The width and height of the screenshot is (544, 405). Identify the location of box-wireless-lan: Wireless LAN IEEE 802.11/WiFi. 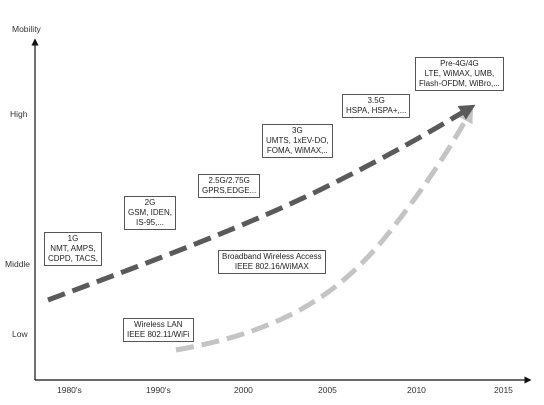
(158, 330).